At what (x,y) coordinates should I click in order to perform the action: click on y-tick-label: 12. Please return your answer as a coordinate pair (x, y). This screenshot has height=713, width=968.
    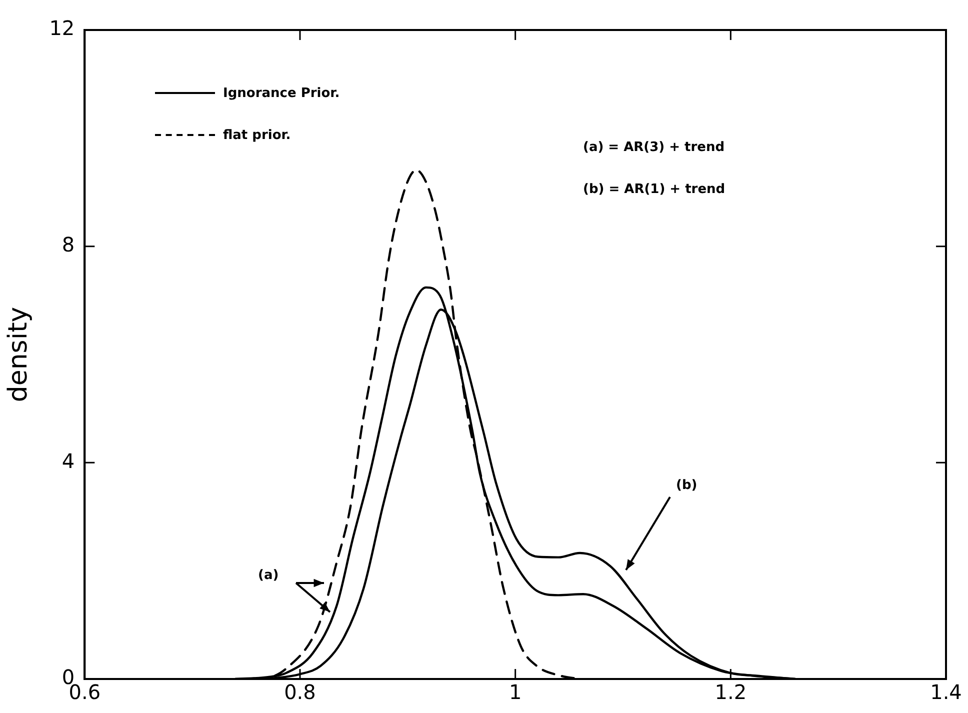
    Looking at the image, I should click on (62, 28).